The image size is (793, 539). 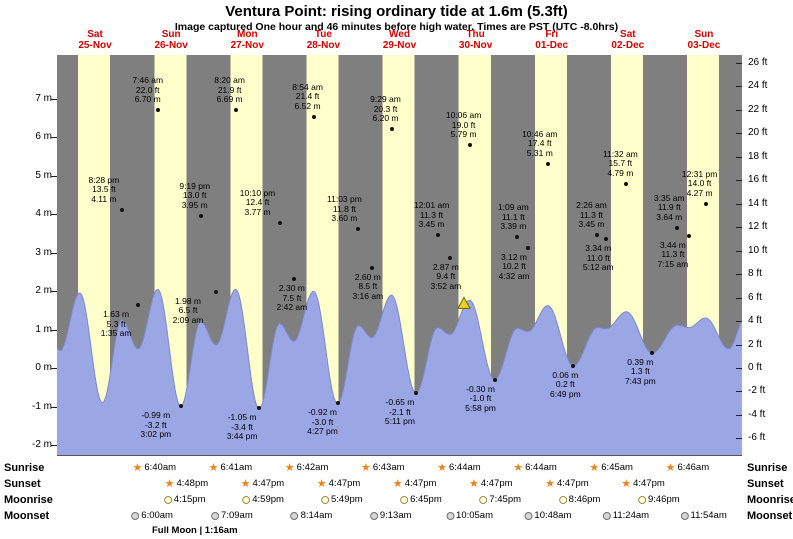 I want to click on tide-annotation: 2.60 m 8.5 ft 3:16 am, so click(x=368, y=287).